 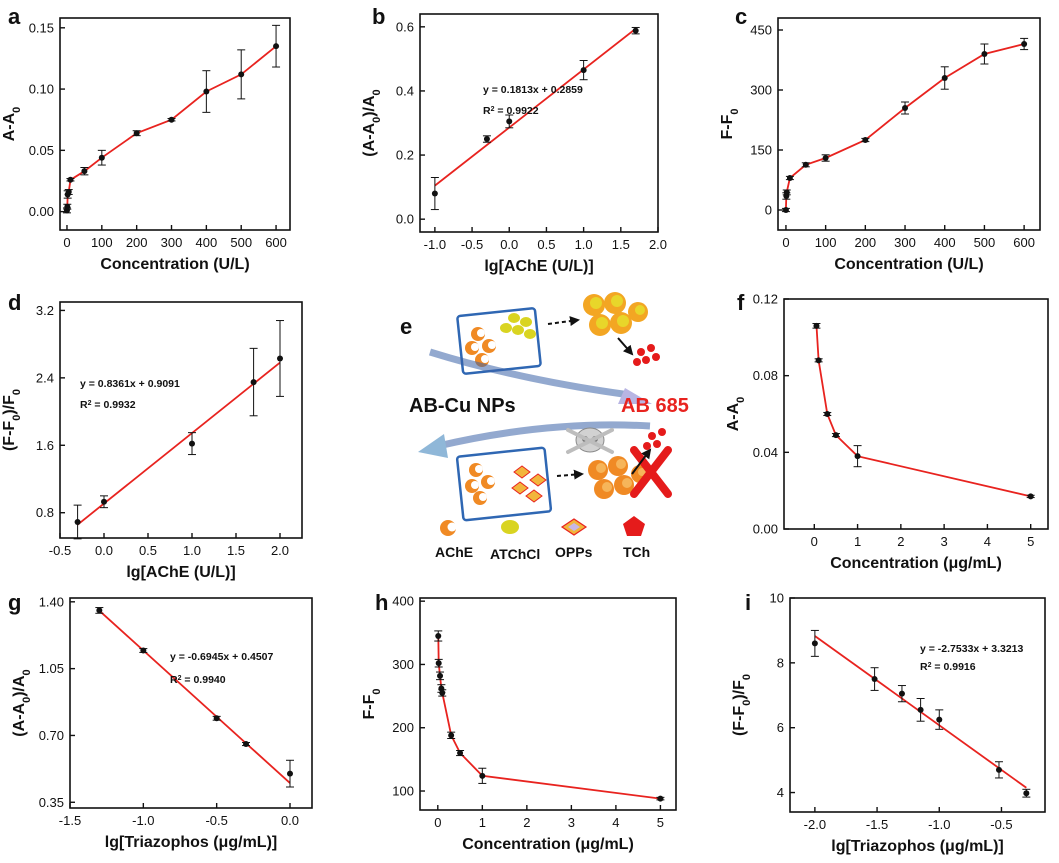 I want to click on x-tick-label-i: -1.0, so click(x=939, y=824).